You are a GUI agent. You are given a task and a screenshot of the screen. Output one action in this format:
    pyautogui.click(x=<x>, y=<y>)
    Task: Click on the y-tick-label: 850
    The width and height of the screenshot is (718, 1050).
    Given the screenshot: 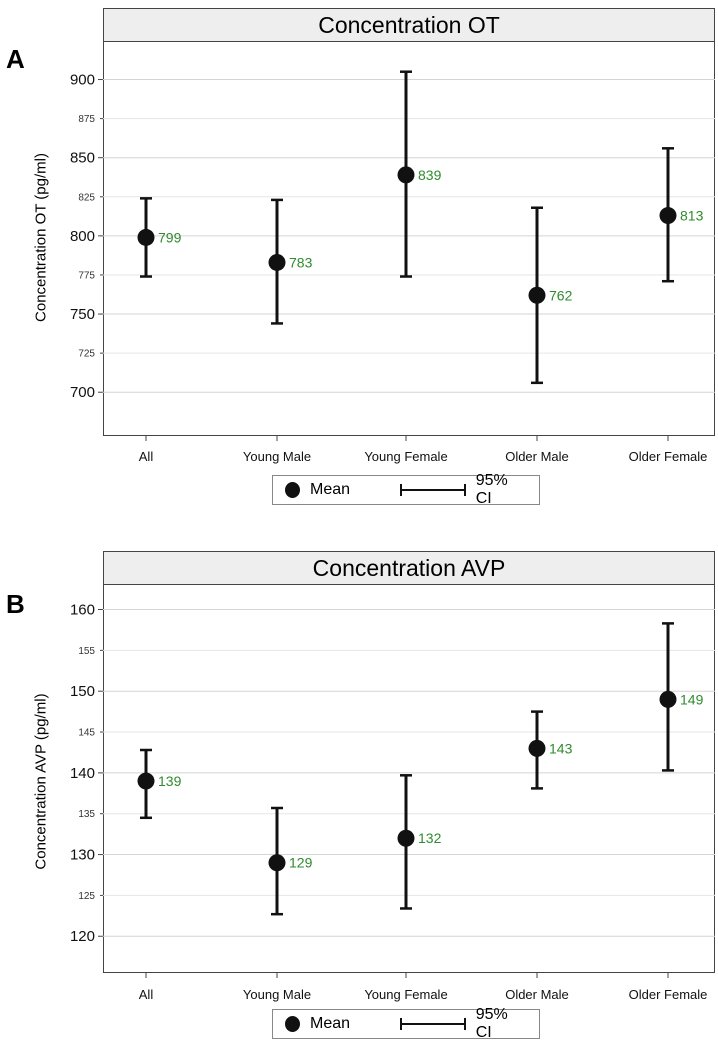 What is the action you would take?
    pyautogui.click(x=82, y=158)
    